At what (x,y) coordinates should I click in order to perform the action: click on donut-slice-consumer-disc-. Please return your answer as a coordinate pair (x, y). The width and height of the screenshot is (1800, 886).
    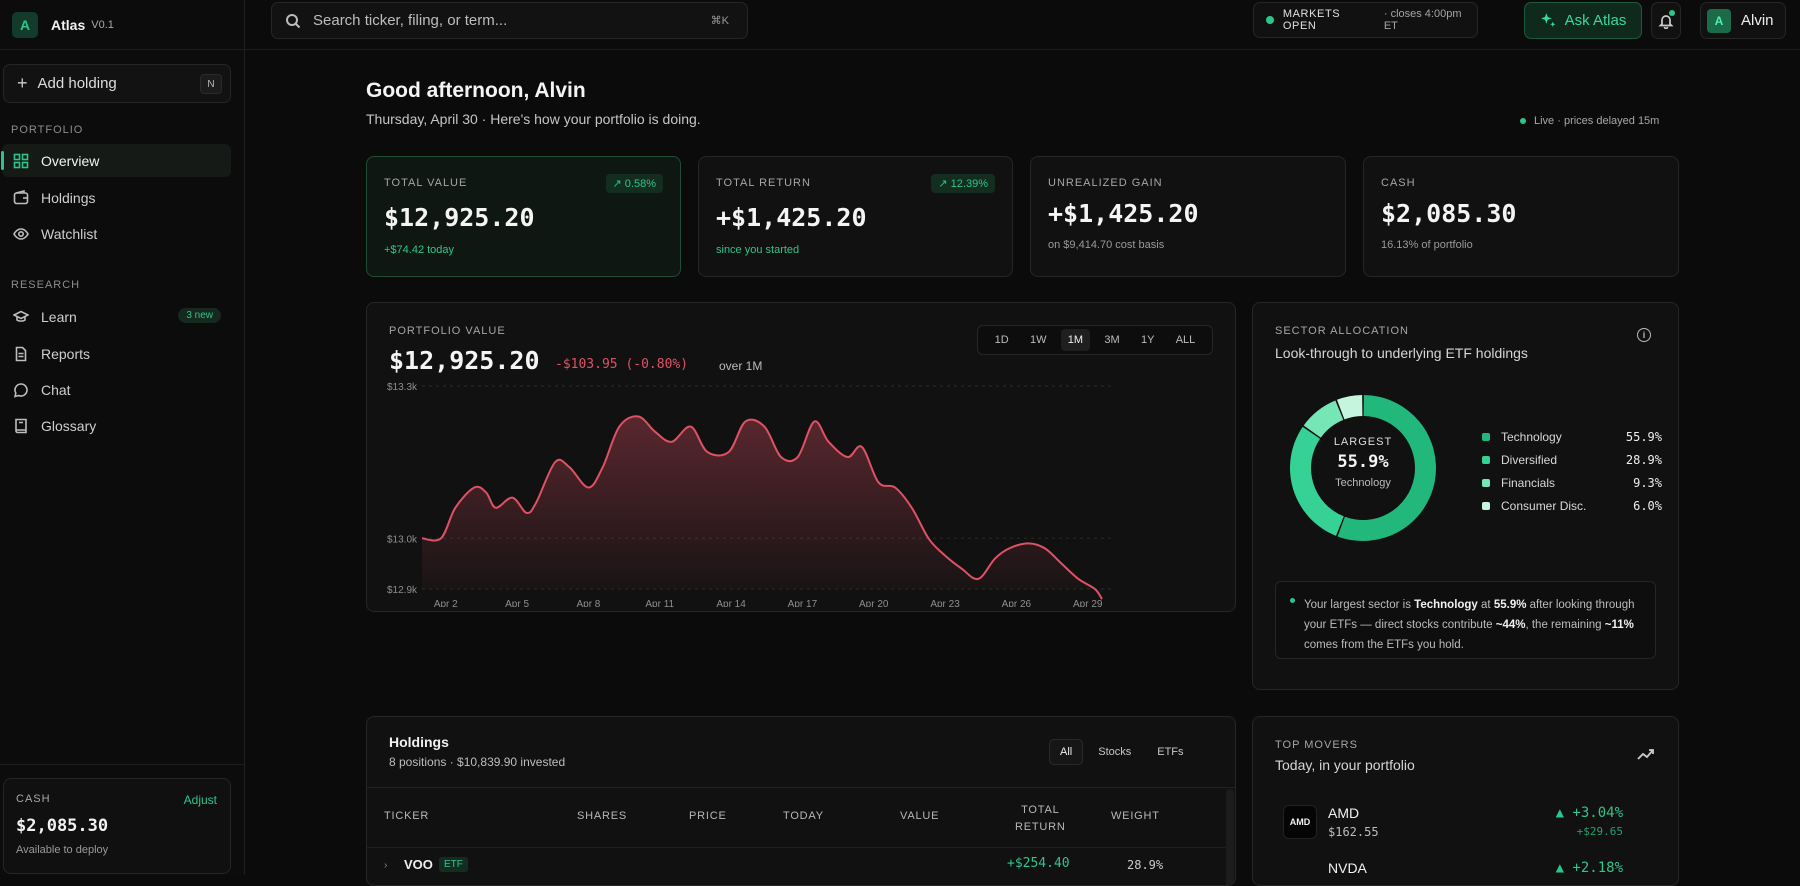
    Looking at the image, I should click on (1349, 407).